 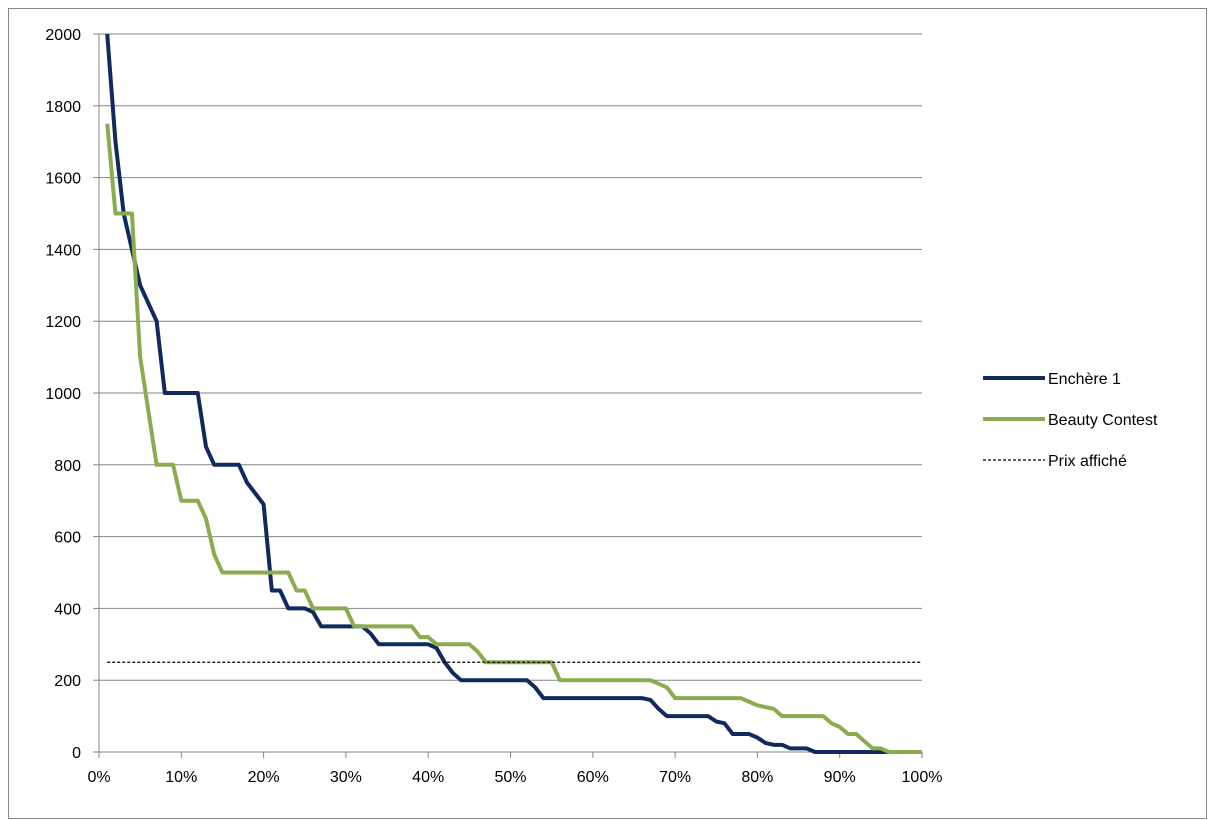 What do you see at coordinates (76, 753) in the screenshot?
I see `y-tick-label: 0` at bounding box center [76, 753].